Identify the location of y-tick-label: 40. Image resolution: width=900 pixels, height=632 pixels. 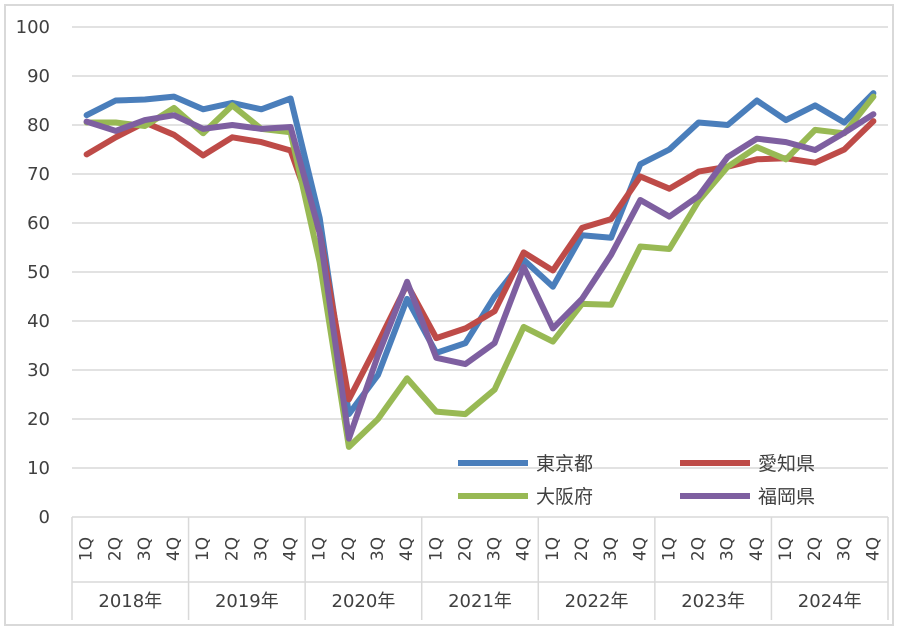
(38, 321).